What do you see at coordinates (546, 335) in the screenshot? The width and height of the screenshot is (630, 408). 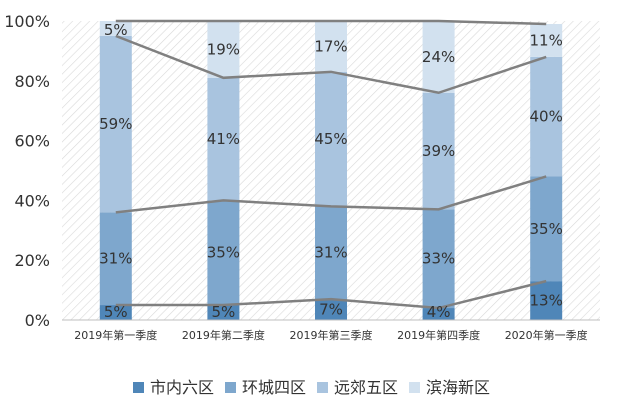 I see `x-category-label: 2020年第一季度` at bounding box center [546, 335].